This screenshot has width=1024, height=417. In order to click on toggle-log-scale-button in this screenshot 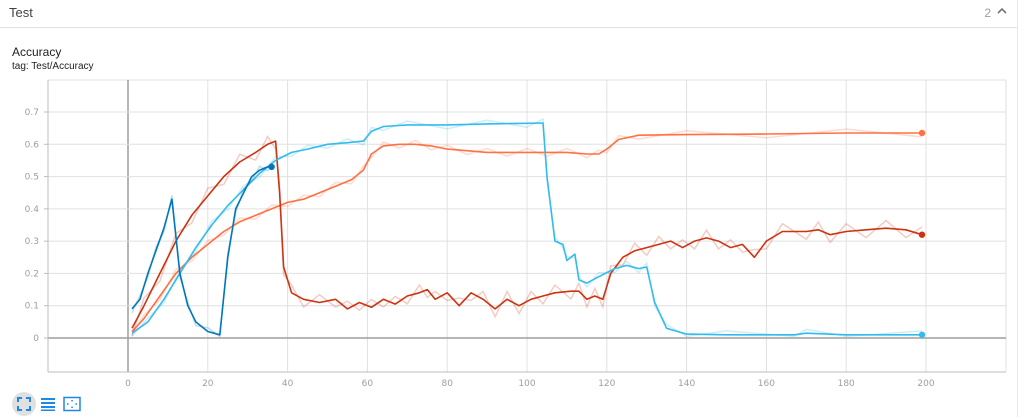, I will do `click(48, 404)`.